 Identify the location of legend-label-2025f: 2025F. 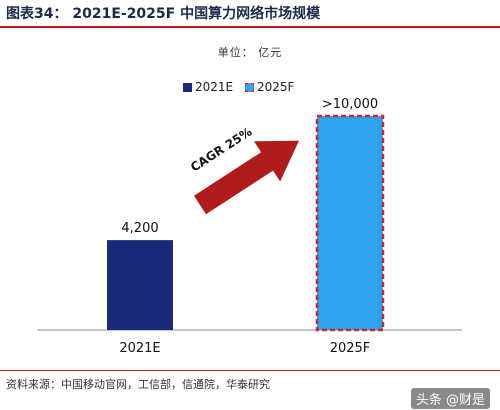
(276, 87).